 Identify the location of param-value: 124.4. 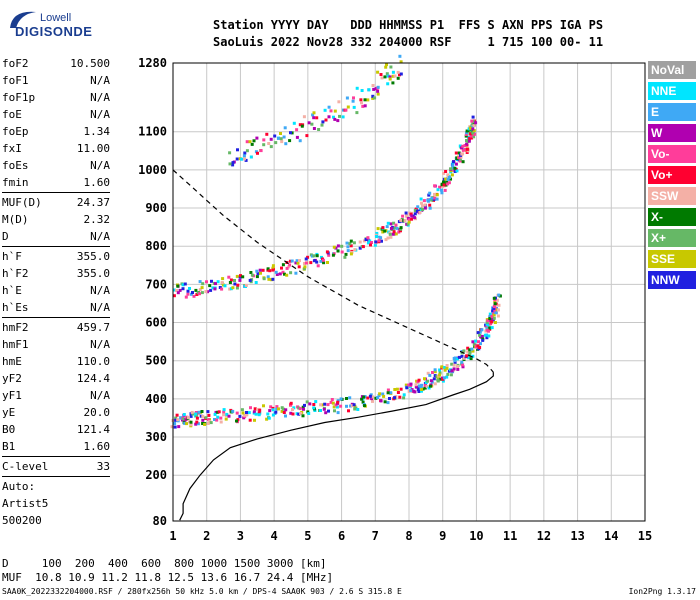
(93, 378).